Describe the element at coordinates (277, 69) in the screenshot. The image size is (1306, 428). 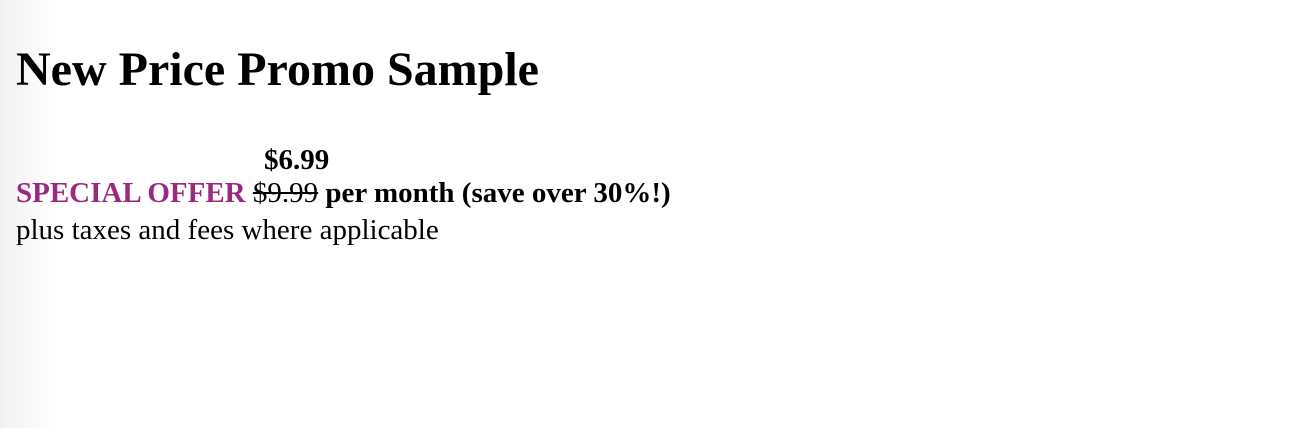
I see `page-title: New Price Promo Sample` at that location.